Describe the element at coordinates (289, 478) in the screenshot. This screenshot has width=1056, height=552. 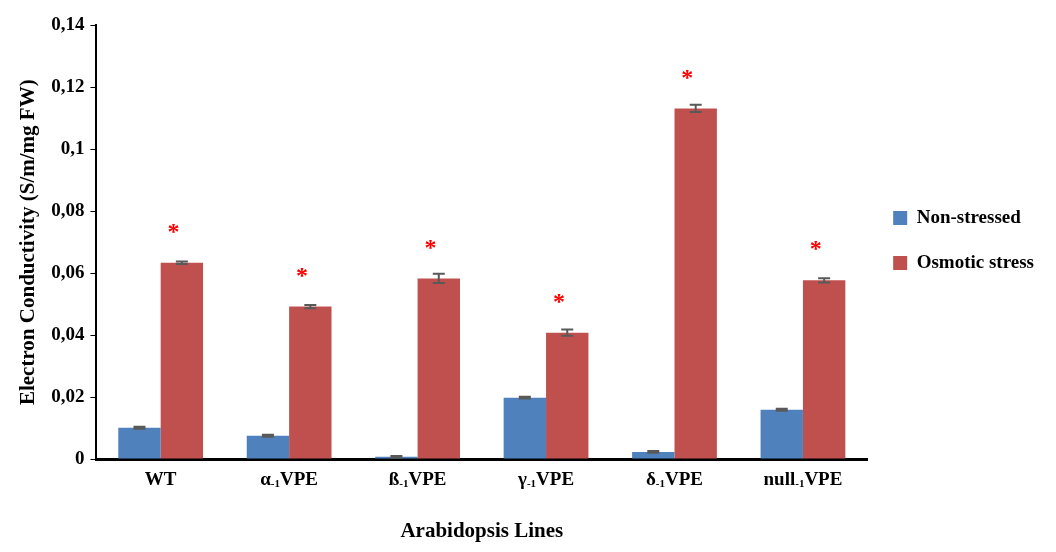
I see `x-tick-label: α-1VPE` at that location.